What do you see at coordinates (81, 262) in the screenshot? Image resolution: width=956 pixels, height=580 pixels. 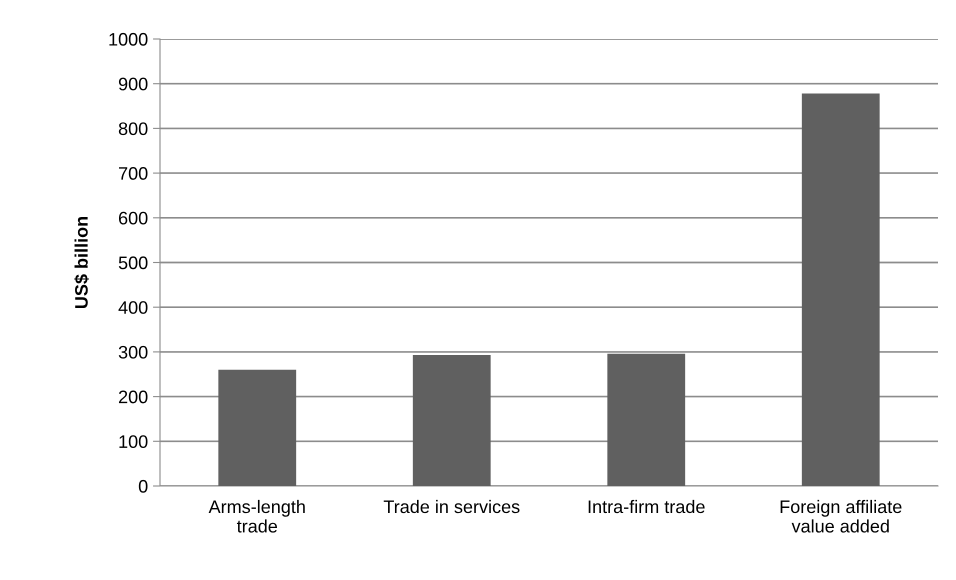 I see `y-axis-title: US$ billion` at bounding box center [81, 262].